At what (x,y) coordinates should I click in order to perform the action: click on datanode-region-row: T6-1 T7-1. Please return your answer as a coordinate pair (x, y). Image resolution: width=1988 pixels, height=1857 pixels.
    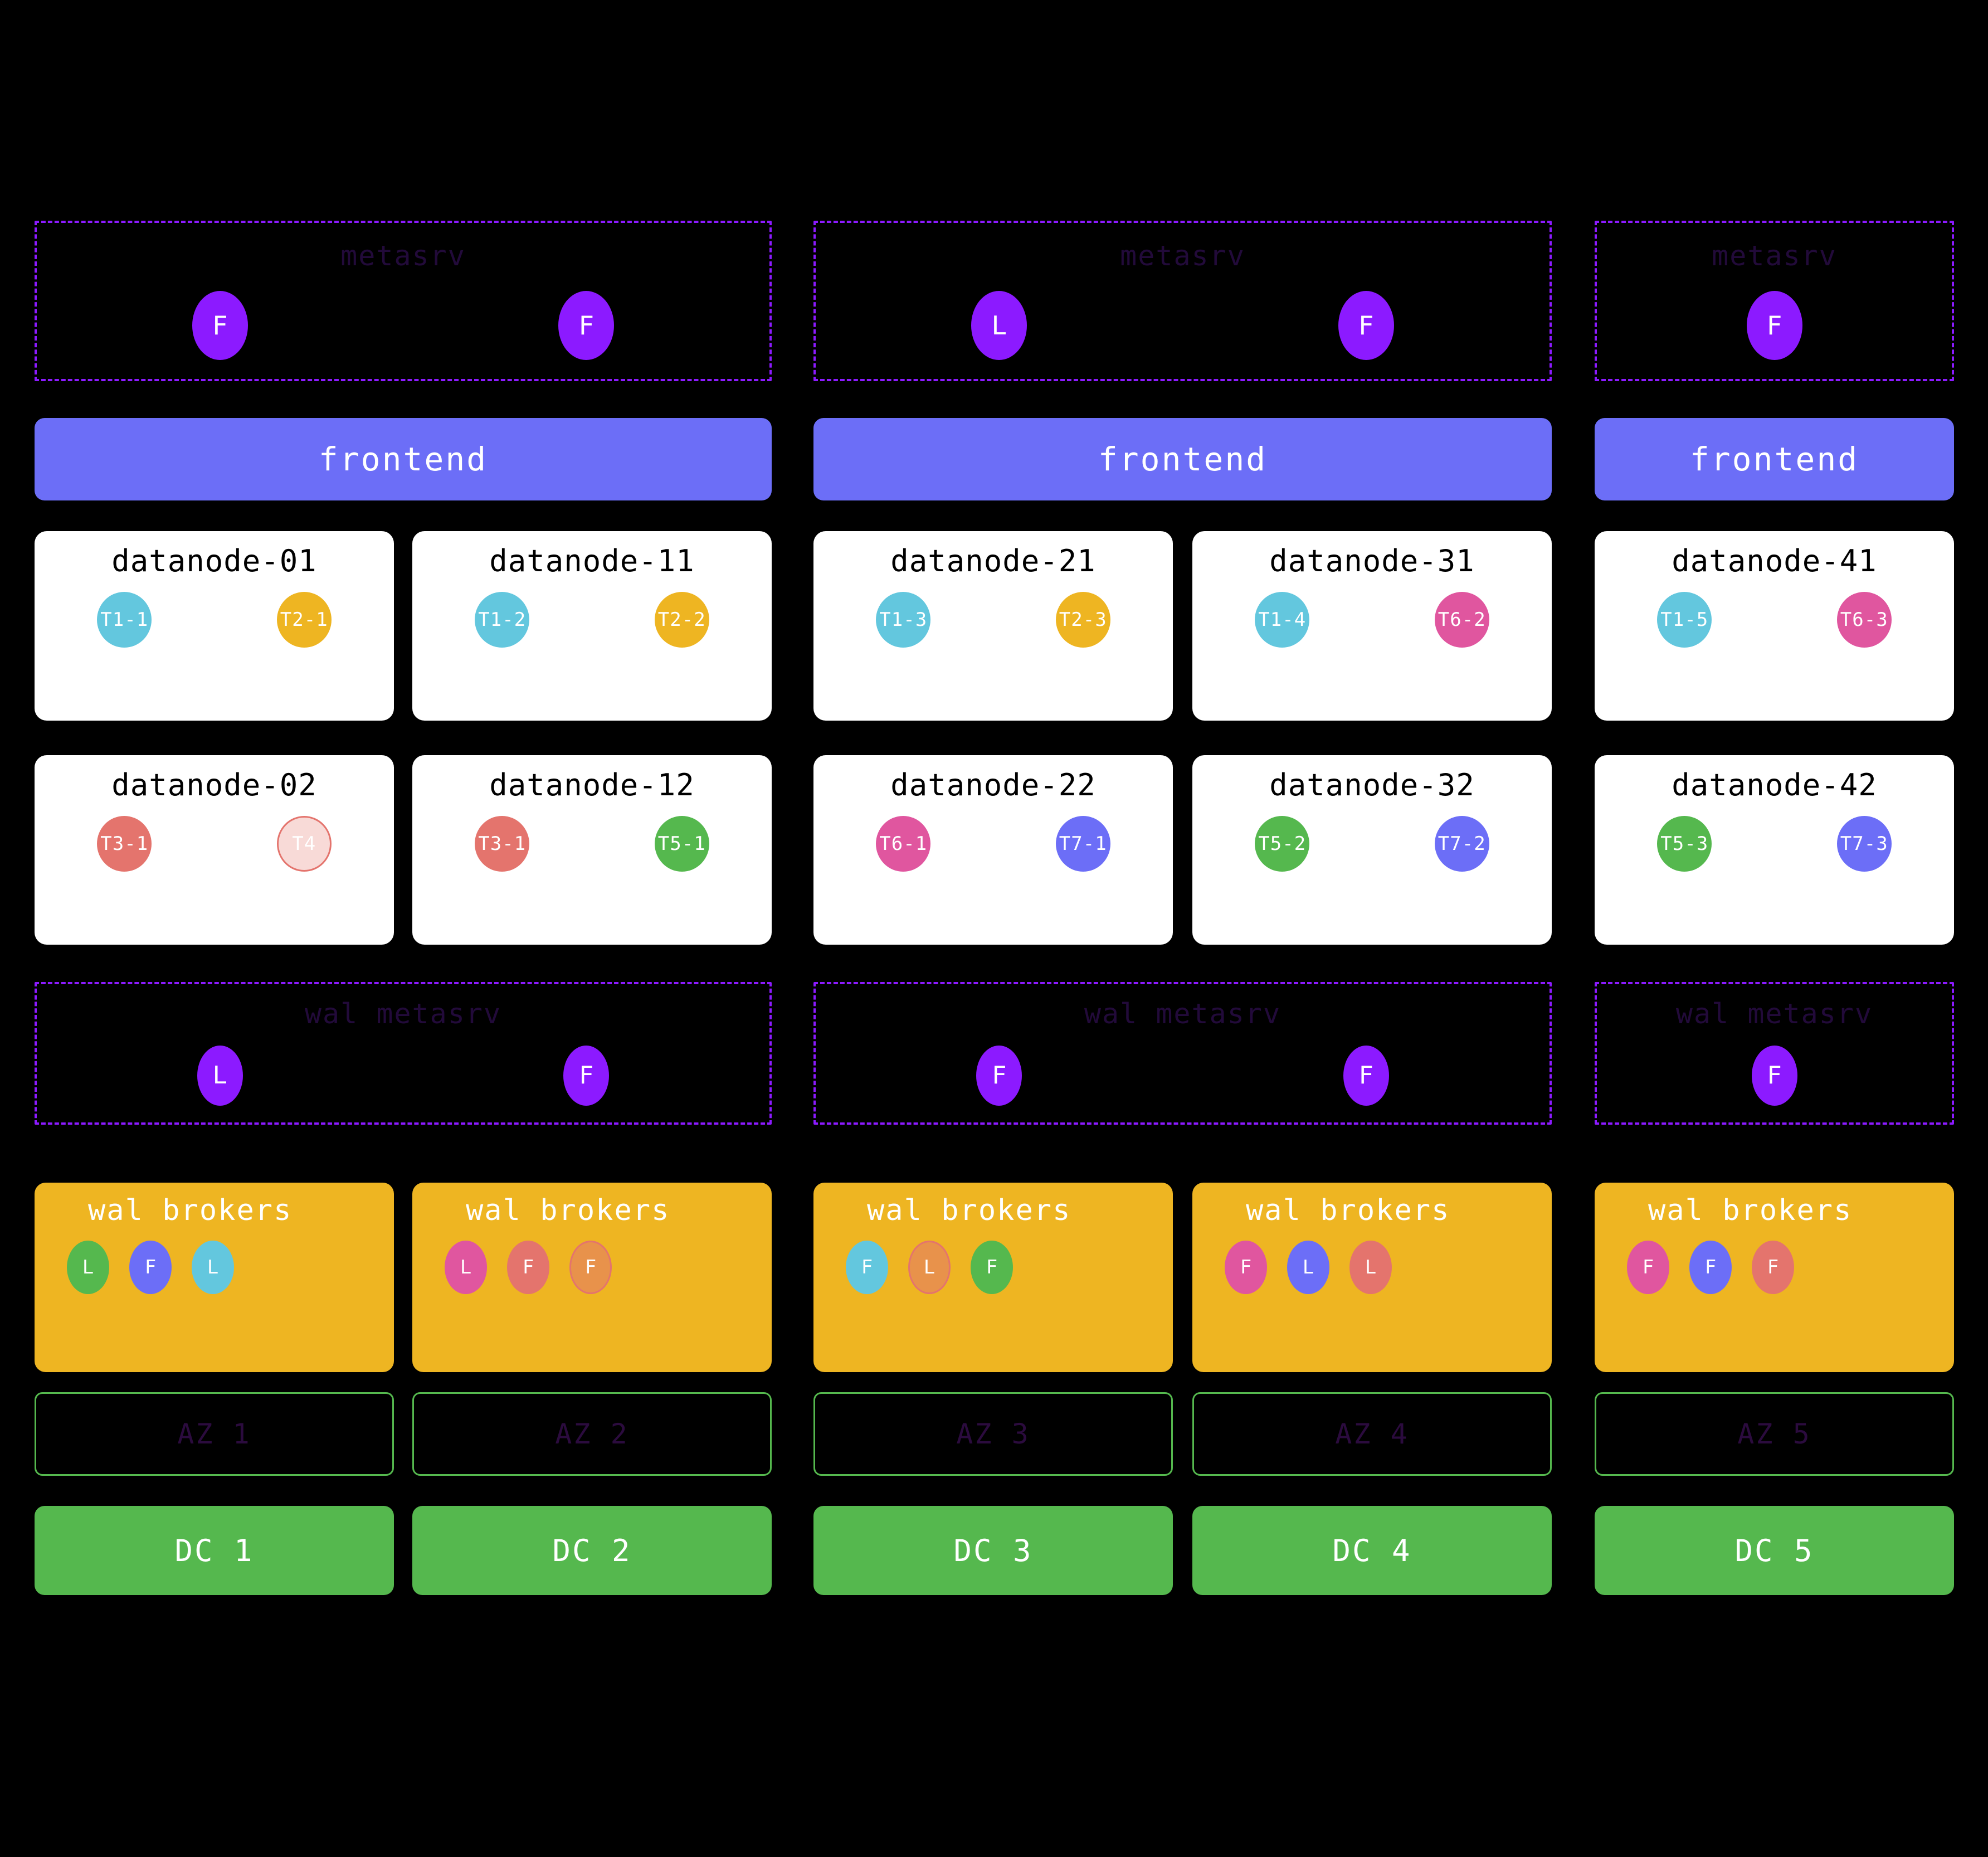
    Looking at the image, I should click on (993, 843).